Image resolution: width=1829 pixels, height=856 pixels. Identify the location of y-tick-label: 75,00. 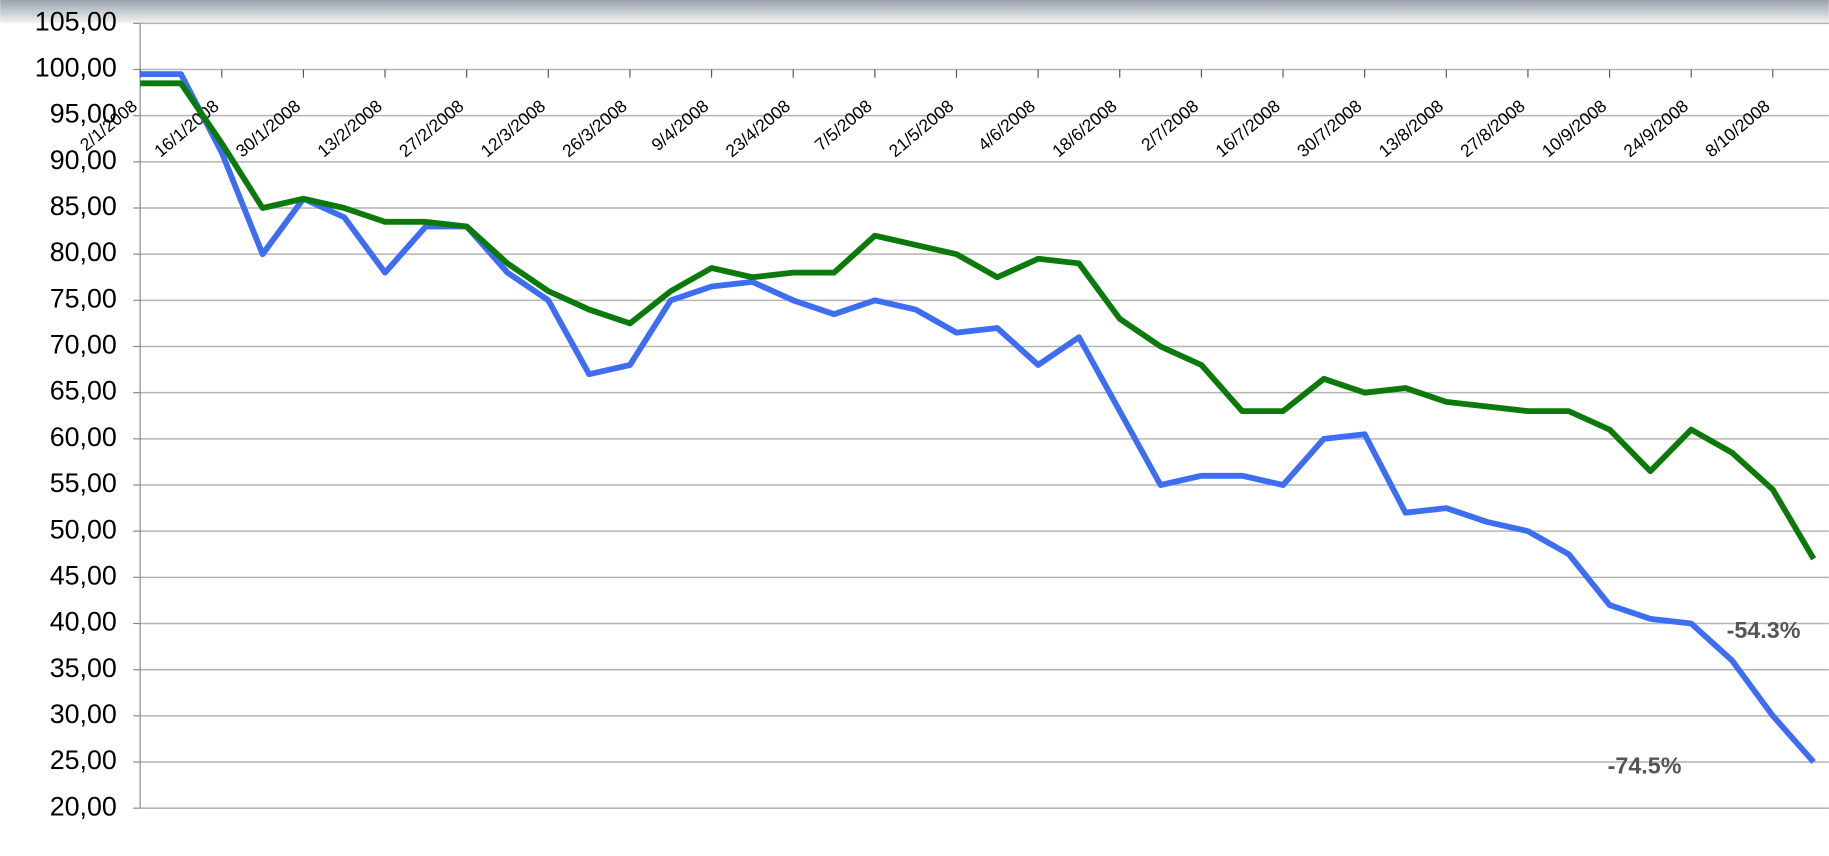
(83, 298).